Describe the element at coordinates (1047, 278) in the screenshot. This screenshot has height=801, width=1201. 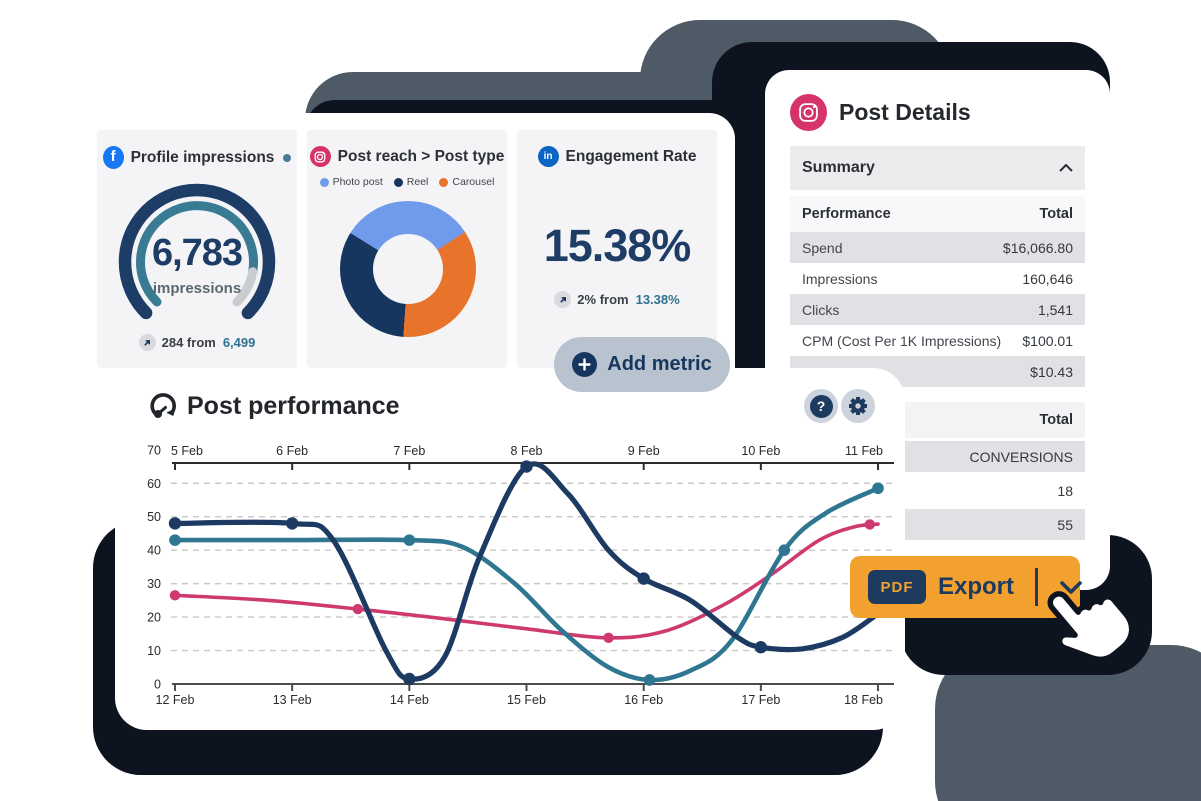
I see `row-value: 160,646` at that location.